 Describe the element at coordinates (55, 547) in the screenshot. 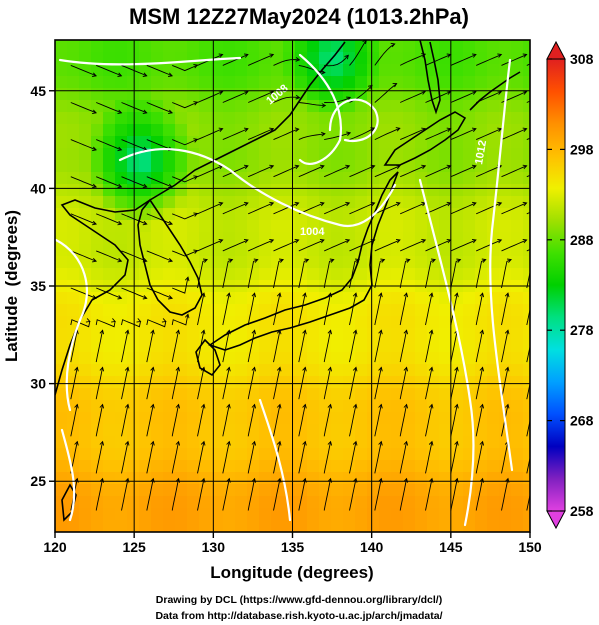

I see `x-tick-label: 120` at that location.